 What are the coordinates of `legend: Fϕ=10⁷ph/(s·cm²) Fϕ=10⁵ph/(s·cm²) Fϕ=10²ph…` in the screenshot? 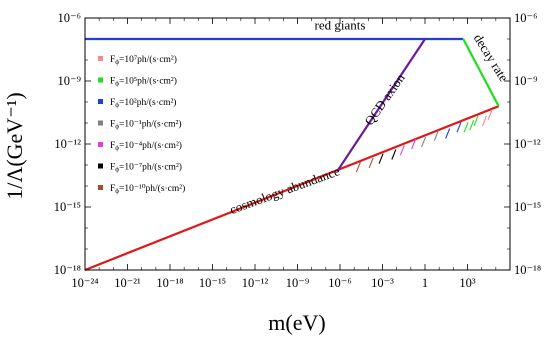 It's located at (141, 124).